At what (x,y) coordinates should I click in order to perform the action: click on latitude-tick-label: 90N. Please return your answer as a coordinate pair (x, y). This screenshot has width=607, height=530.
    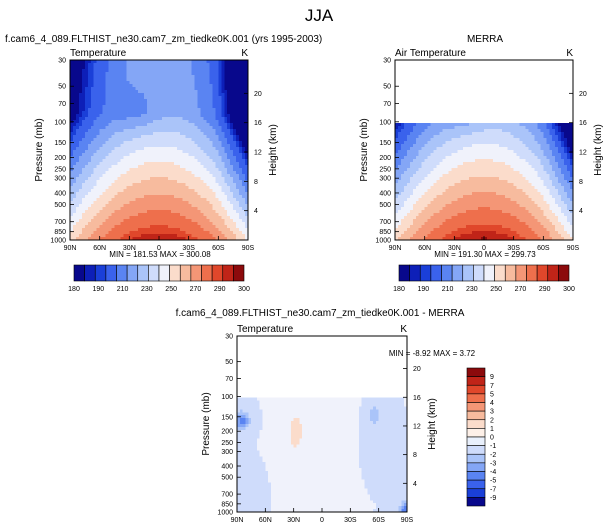
    Looking at the image, I should click on (70, 248).